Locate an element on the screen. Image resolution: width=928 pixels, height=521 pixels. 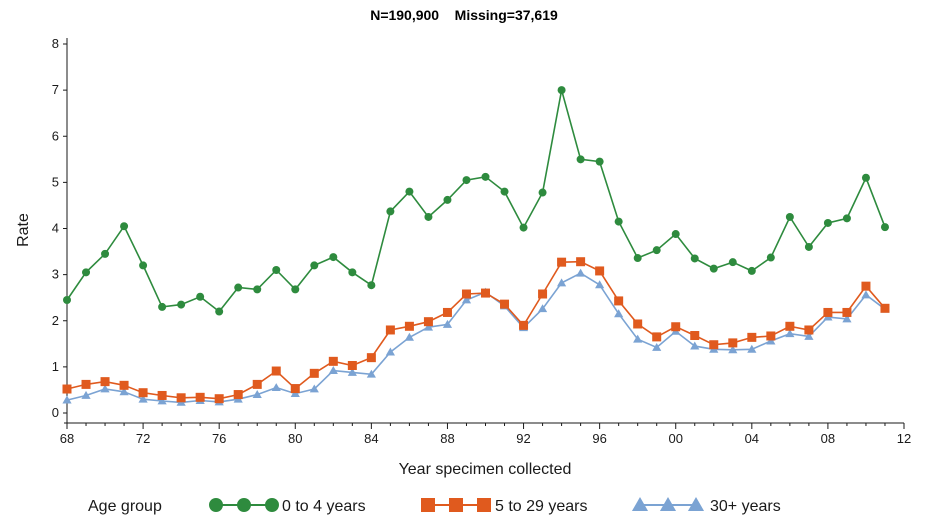
legend-label: 30+ years is located at coordinates (745, 506).